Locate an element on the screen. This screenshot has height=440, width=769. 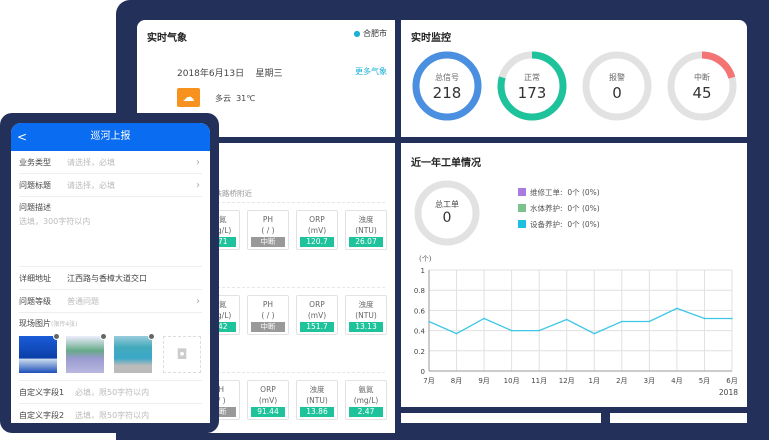
metric-name: 氨氮 is located at coordinates (366, 389).